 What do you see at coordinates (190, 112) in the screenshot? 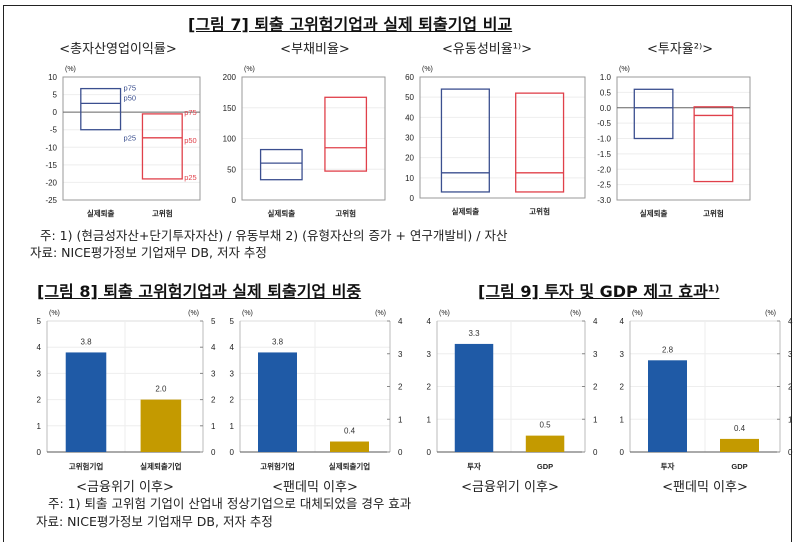
I see `percentile-label: p75` at bounding box center [190, 112].